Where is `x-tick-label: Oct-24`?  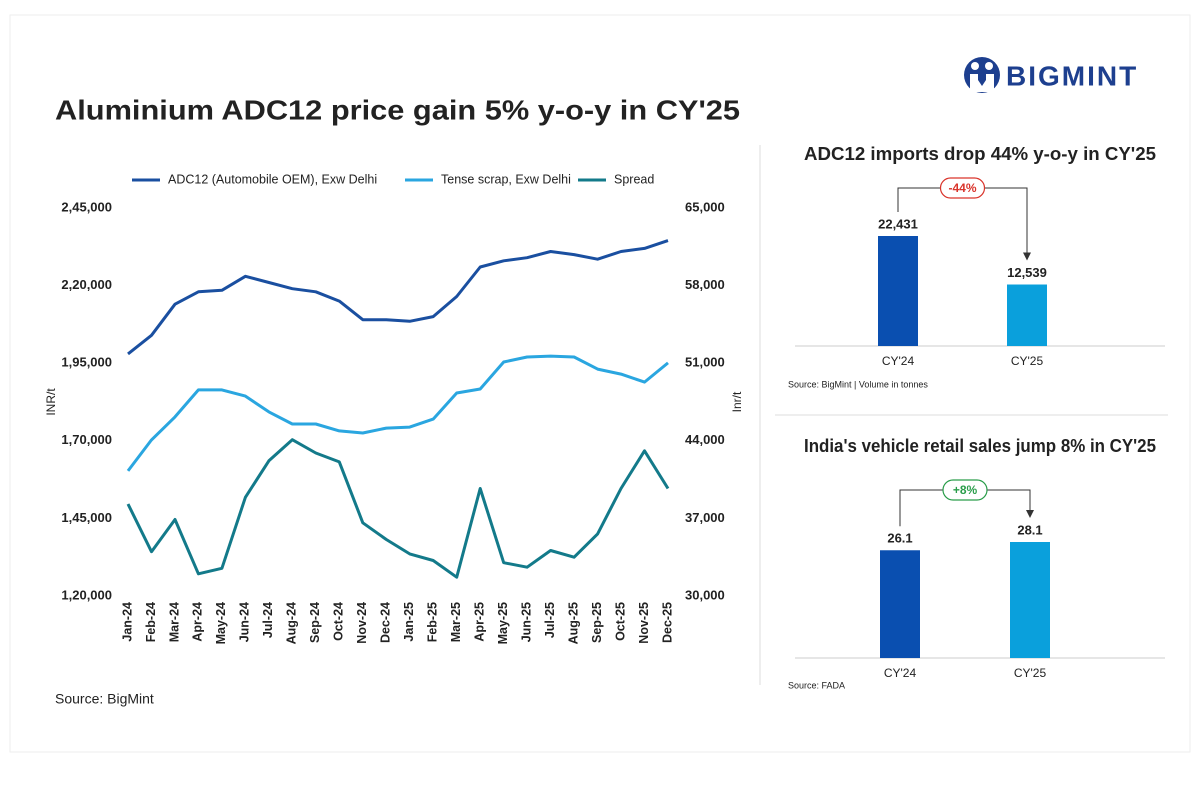 x-tick-label: Oct-24 is located at coordinates (339, 621).